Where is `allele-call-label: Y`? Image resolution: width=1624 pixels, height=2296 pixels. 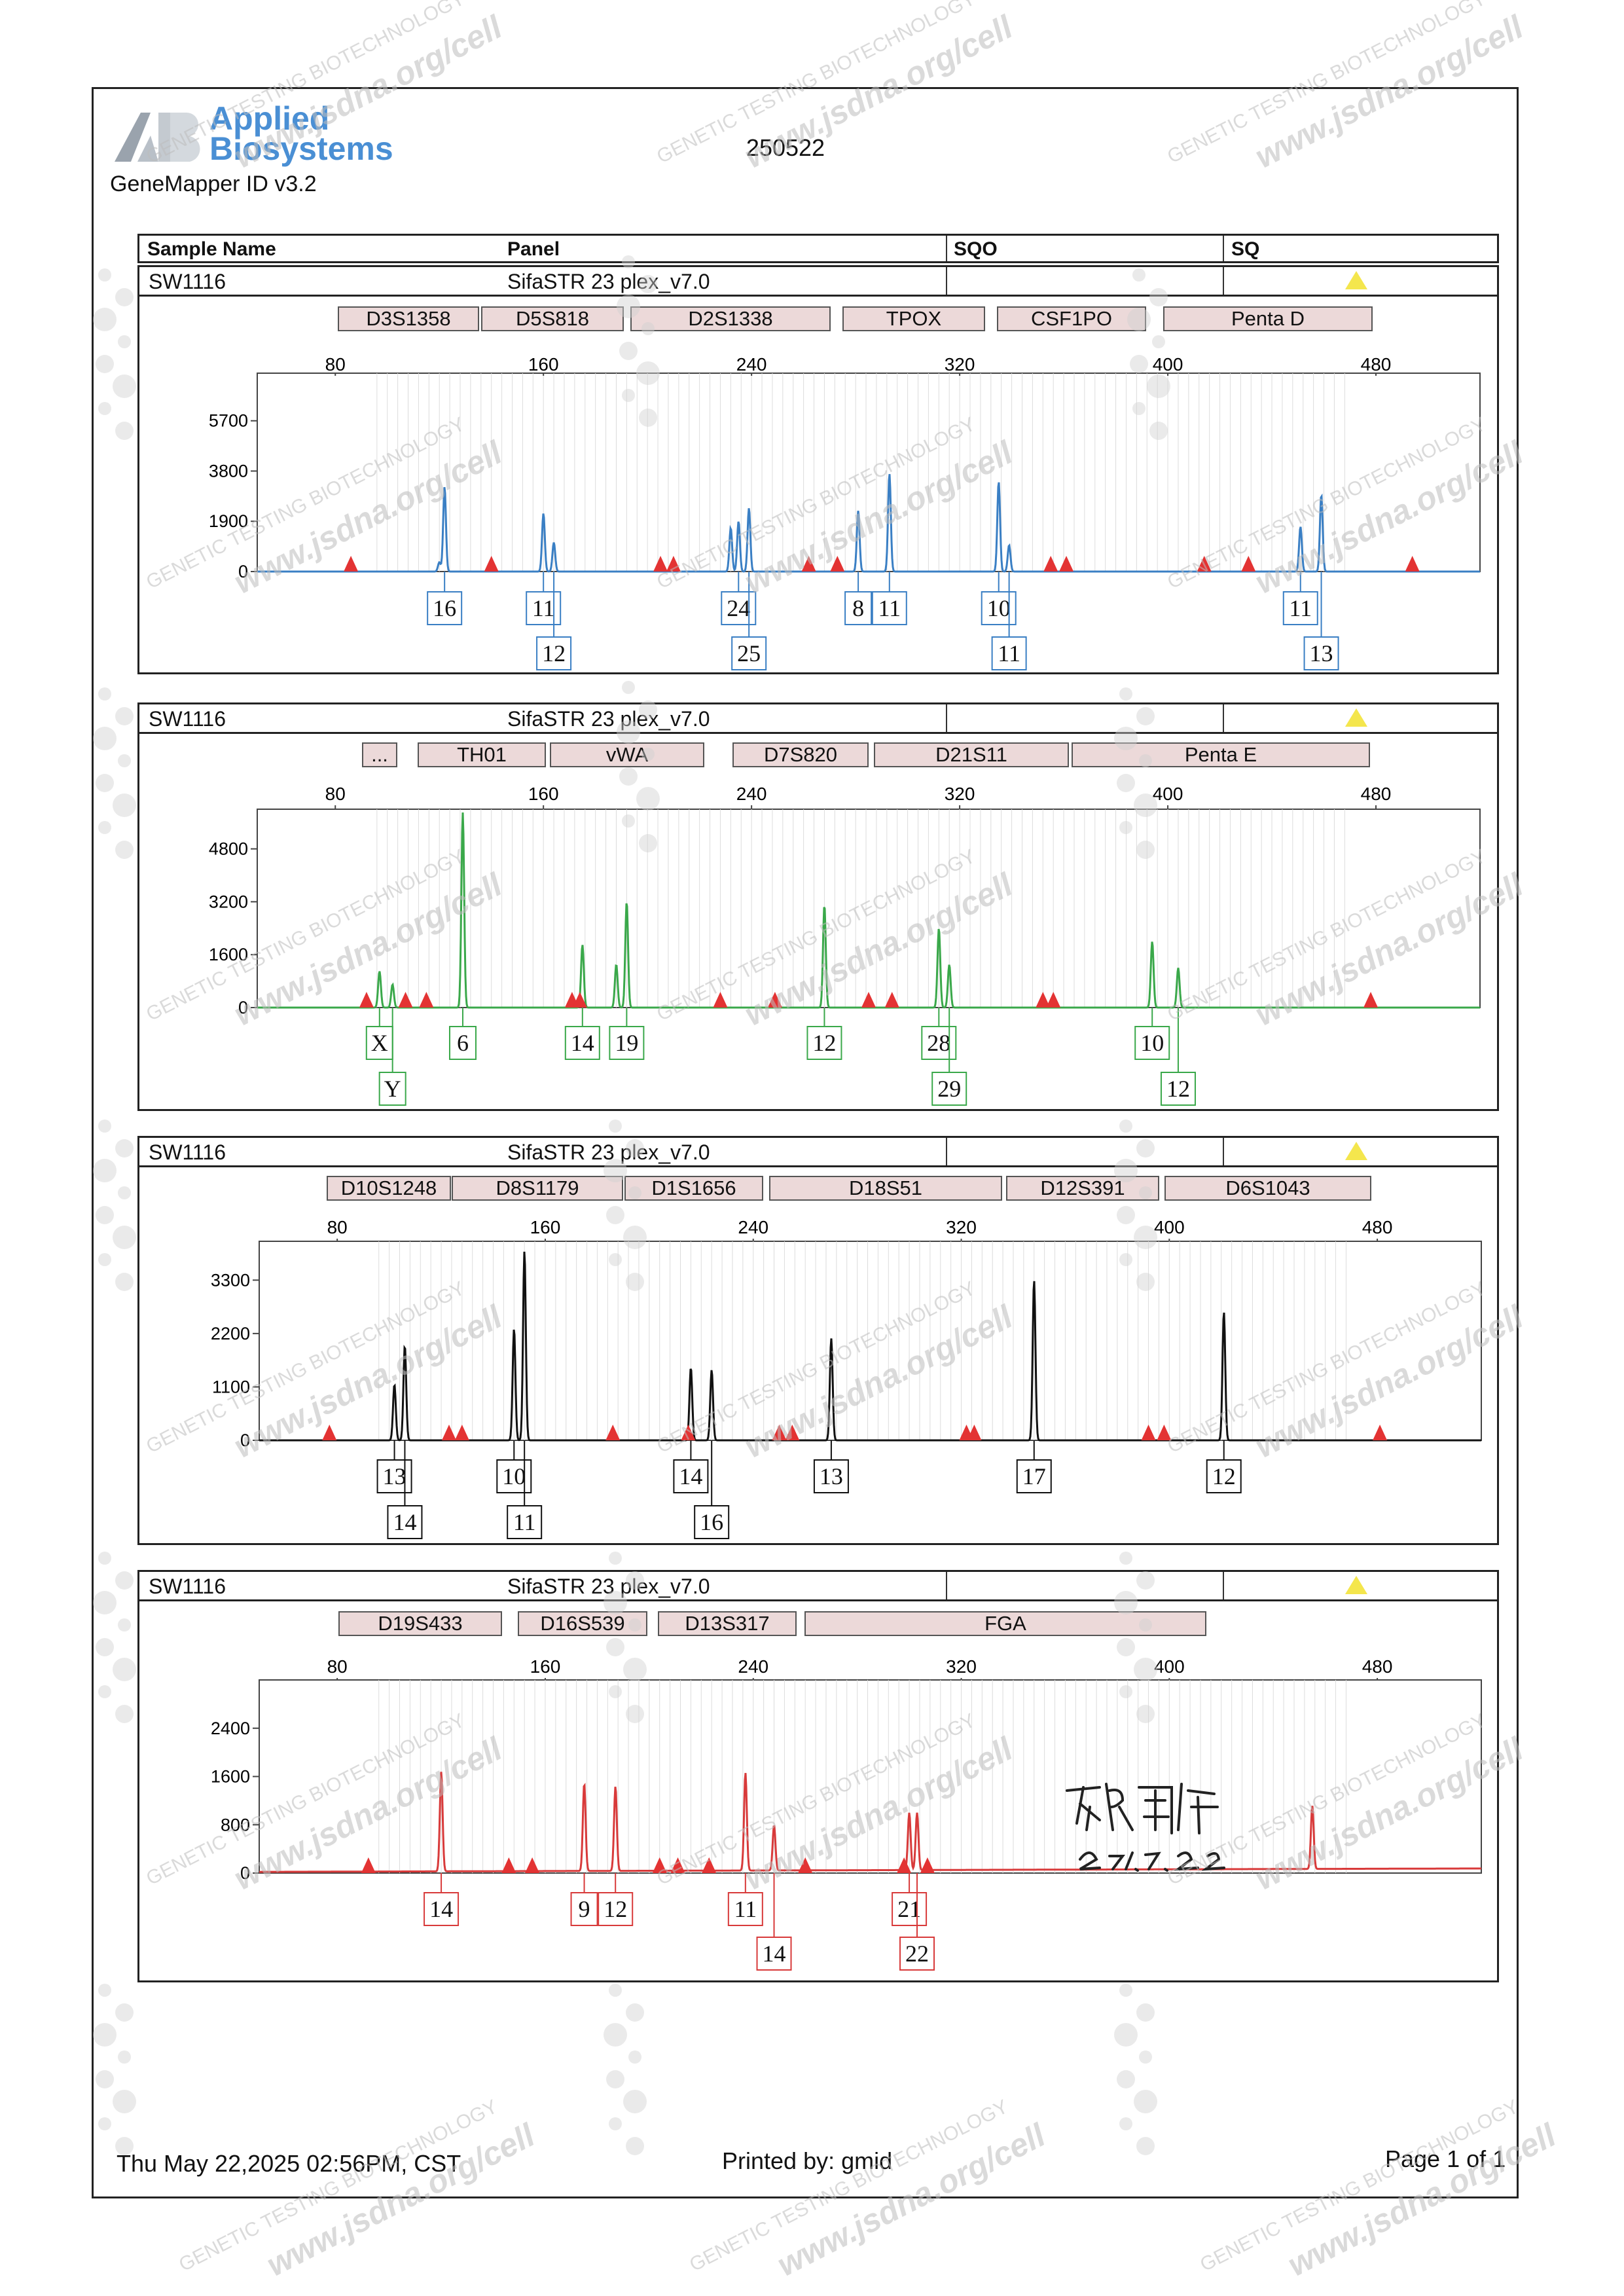
allele-call-label: Y is located at coordinates (392, 1089).